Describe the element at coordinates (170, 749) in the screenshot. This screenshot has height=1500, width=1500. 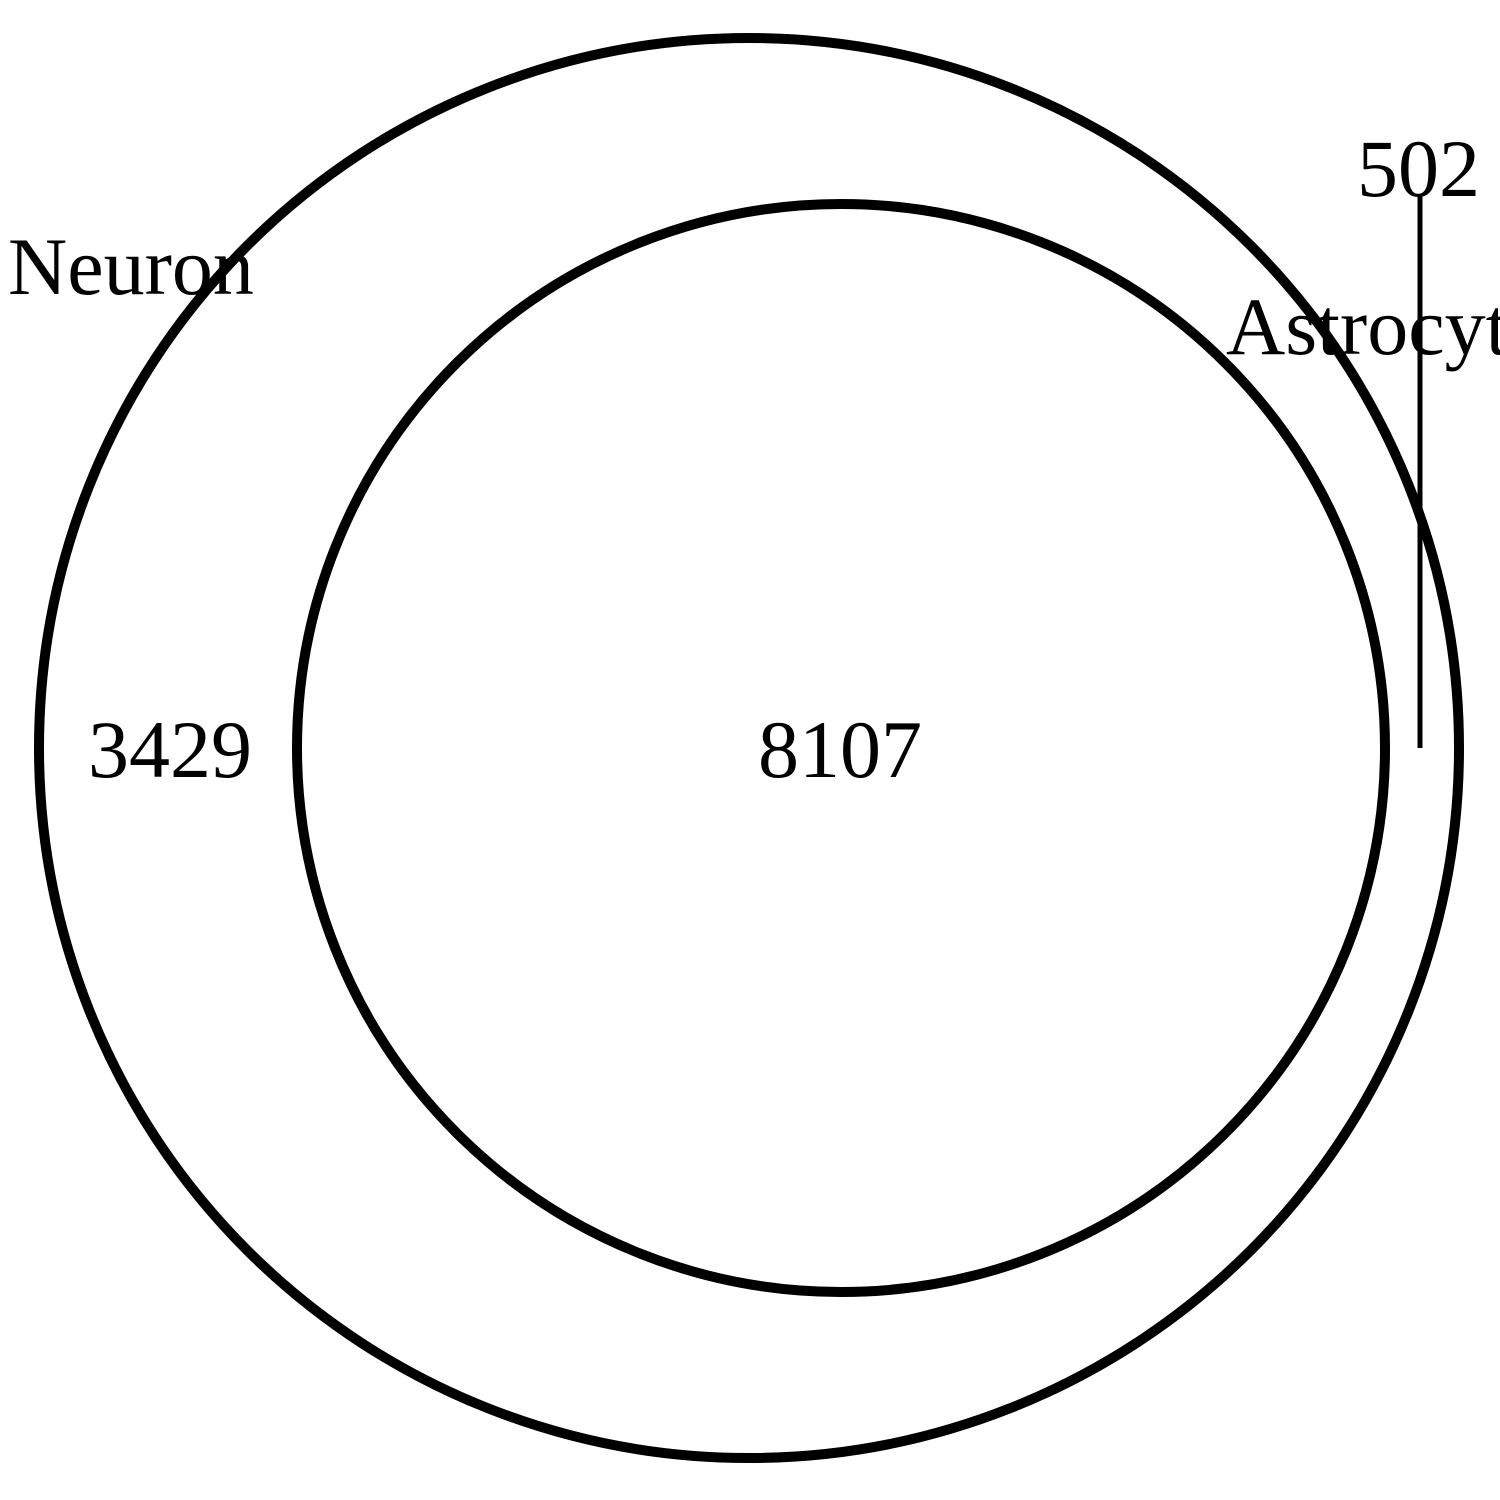
I see `neuron-only-count: 3429` at that location.